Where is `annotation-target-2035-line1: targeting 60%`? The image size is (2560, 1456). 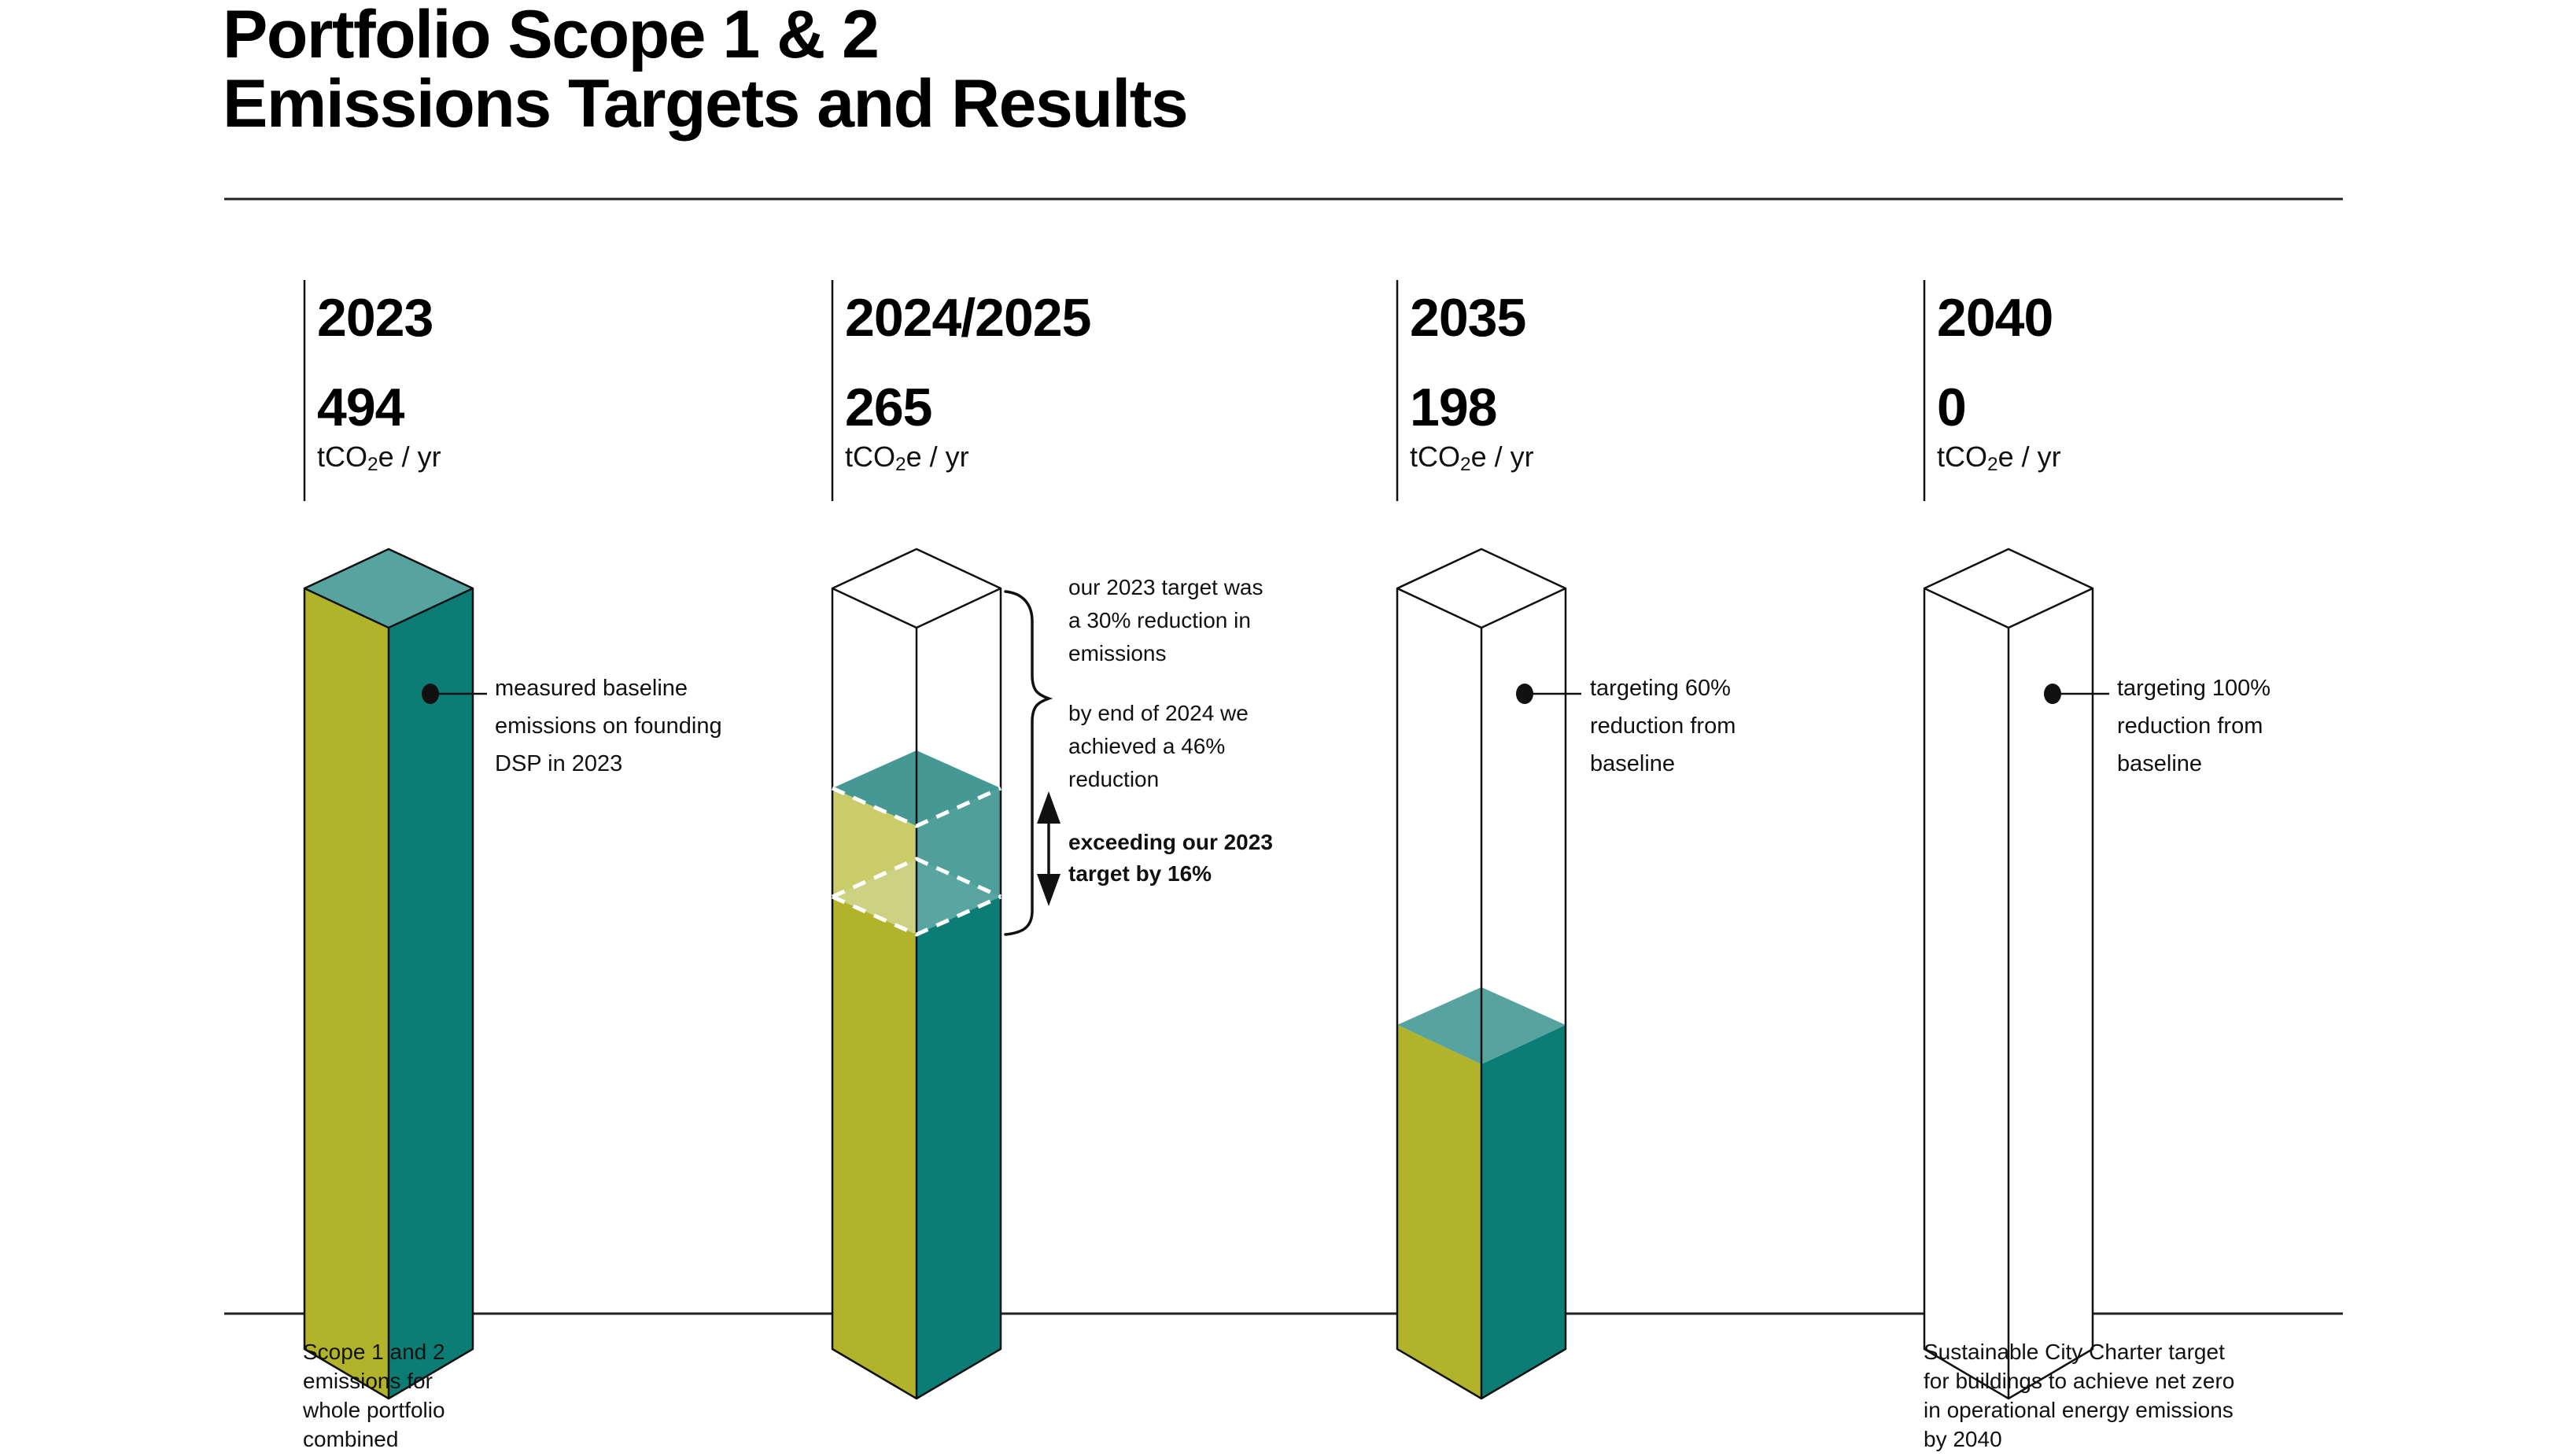 annotation-target-2035-line1: targeting 60% is located at coordinates (1660, 688).